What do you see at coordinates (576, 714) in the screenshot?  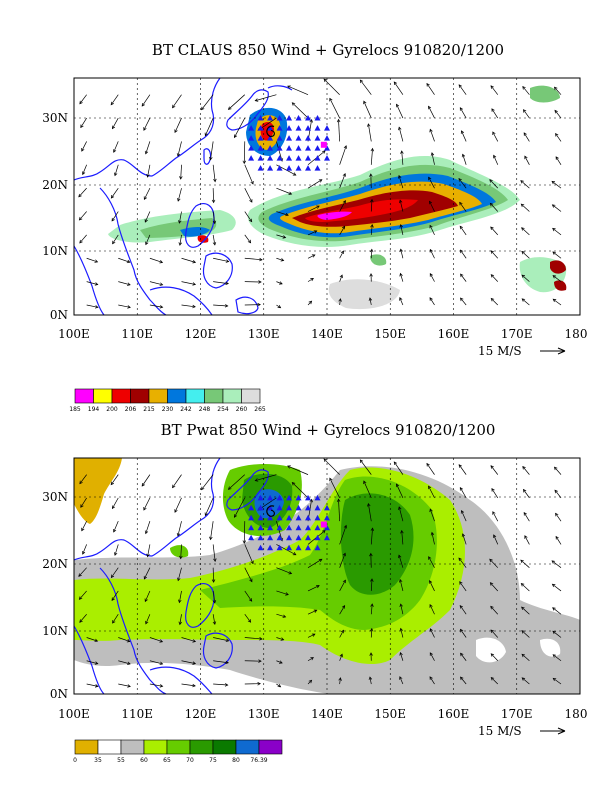 I see `bottom-xtick: 180` at bounding box center [576, 714].